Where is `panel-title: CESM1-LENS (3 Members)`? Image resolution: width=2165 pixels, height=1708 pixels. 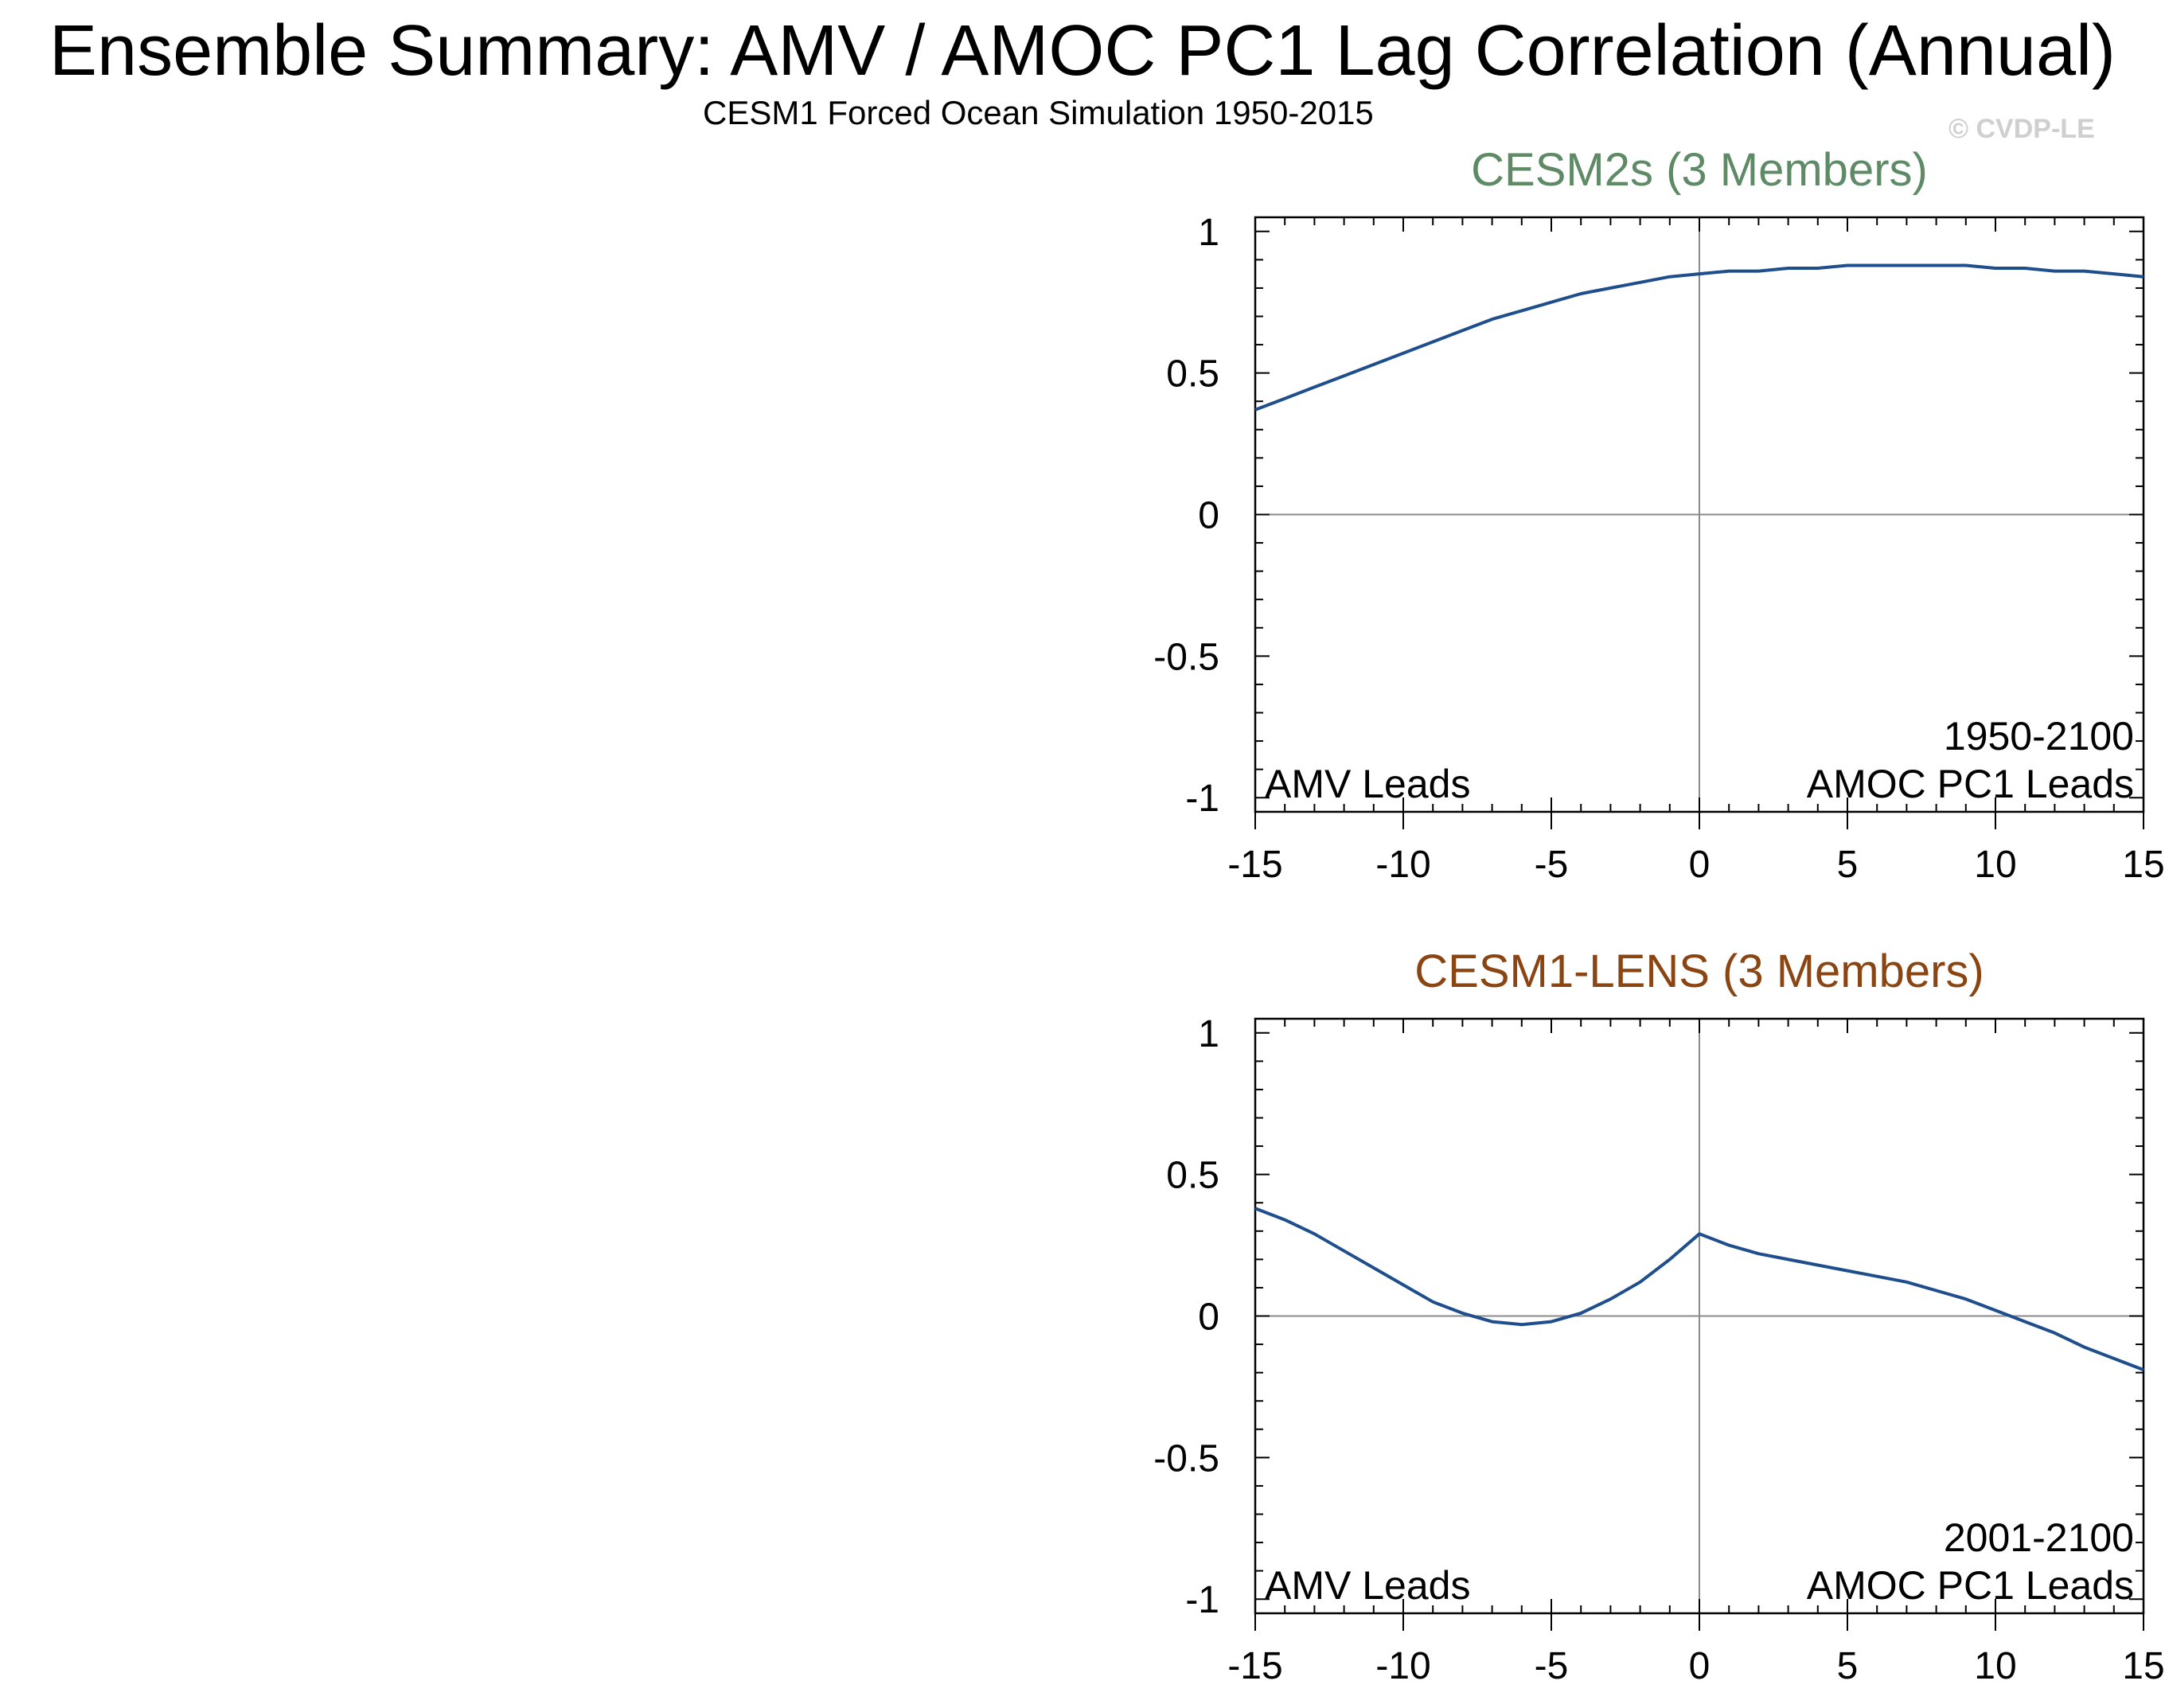
panel-title: CESM1-LENS (3 Members) is located at coordinates (1699, 971).